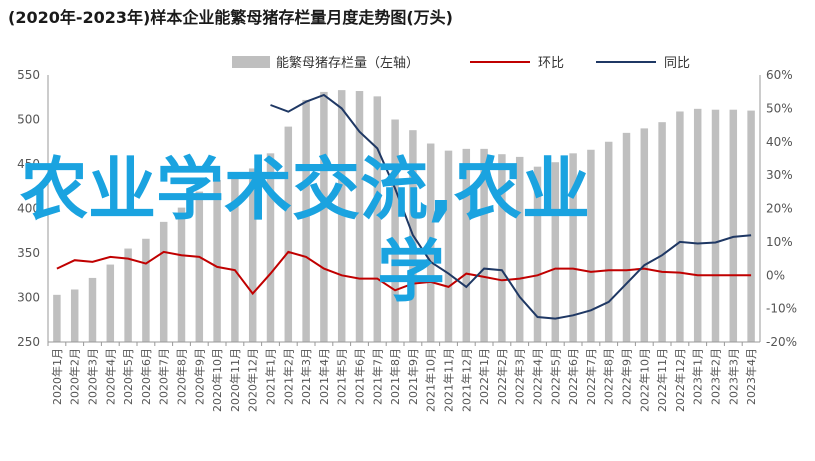  I want to click on x-tick-label-35: 2022年12月, so click(680, 380).